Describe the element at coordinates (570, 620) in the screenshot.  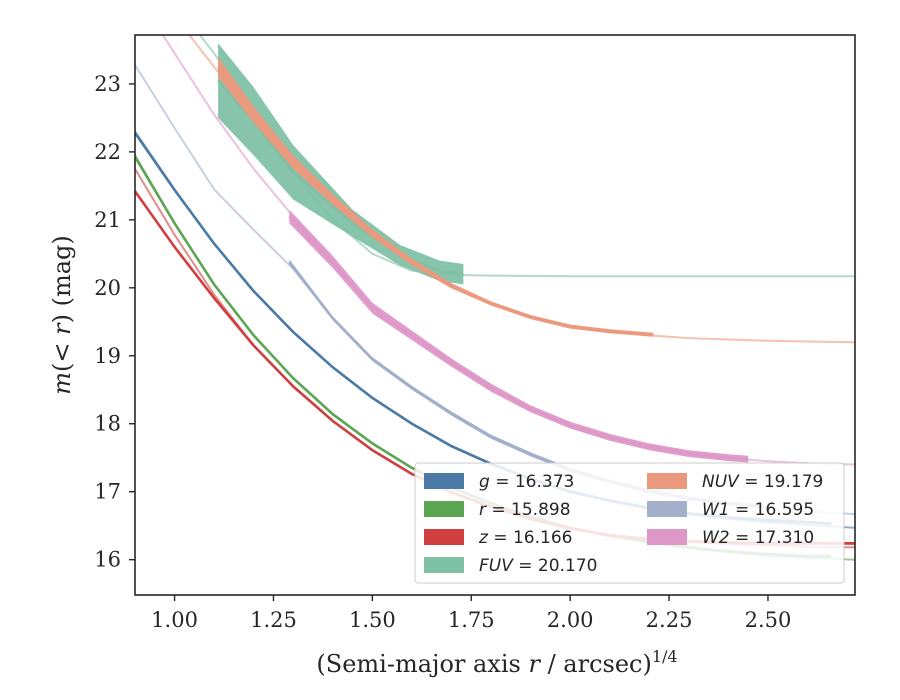
I see `x-tick-label: 2.00` at that location.